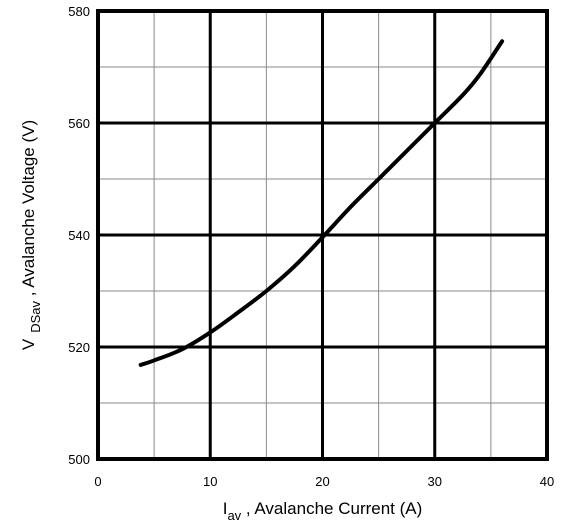 Image resolution: width=562 pixels, height=525 pixels. Describe the element at coordinates (210, 481) in the screenshot. I see `x-tick-label: 10` at that location.